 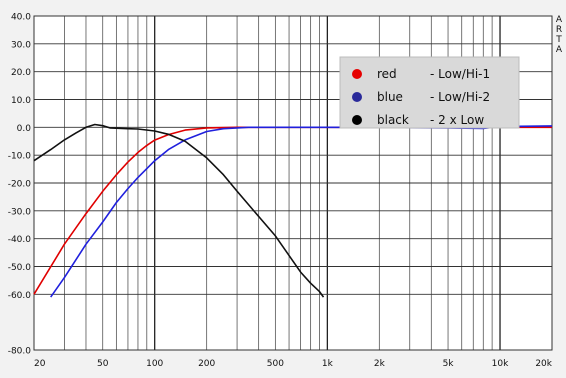 What do you see at coordinates (559, 30) in the screenshot?
I see `side-label-letter: R` at bounding box center [559, 30].